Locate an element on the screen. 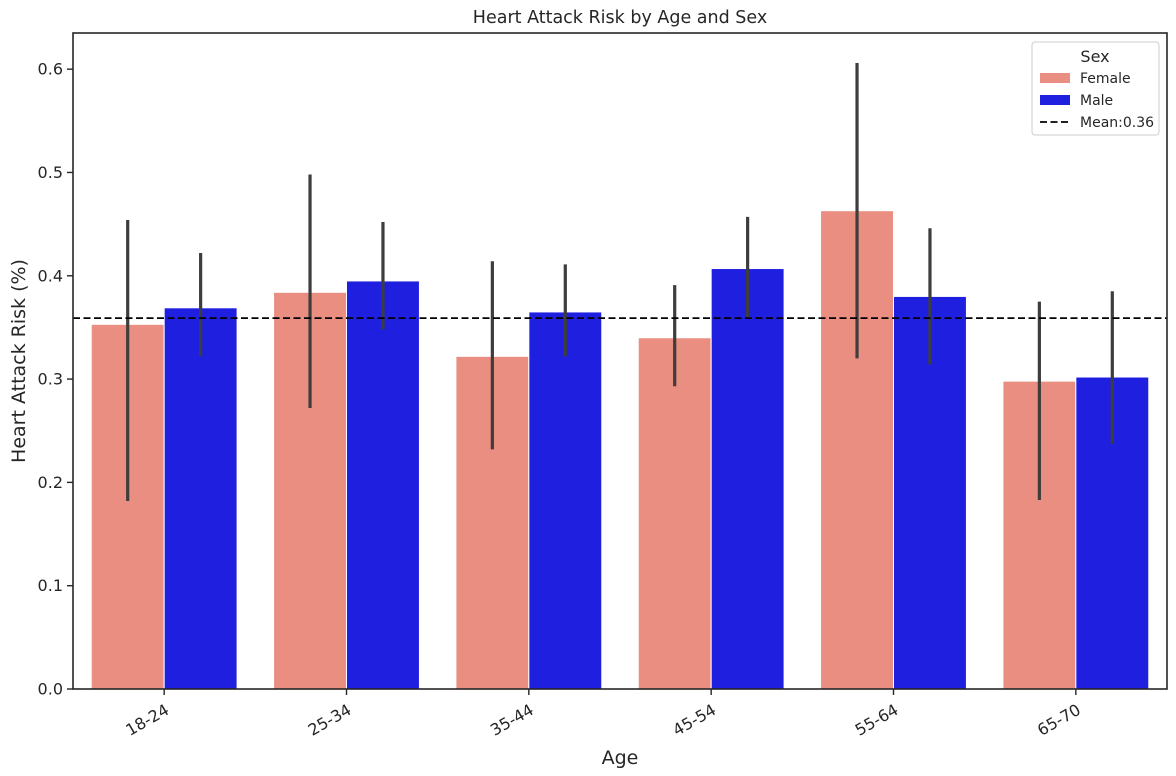 The height and width of the screenshot is (776, 1176). x-tick-label: 35-44 is located at coordinates (512, 720).